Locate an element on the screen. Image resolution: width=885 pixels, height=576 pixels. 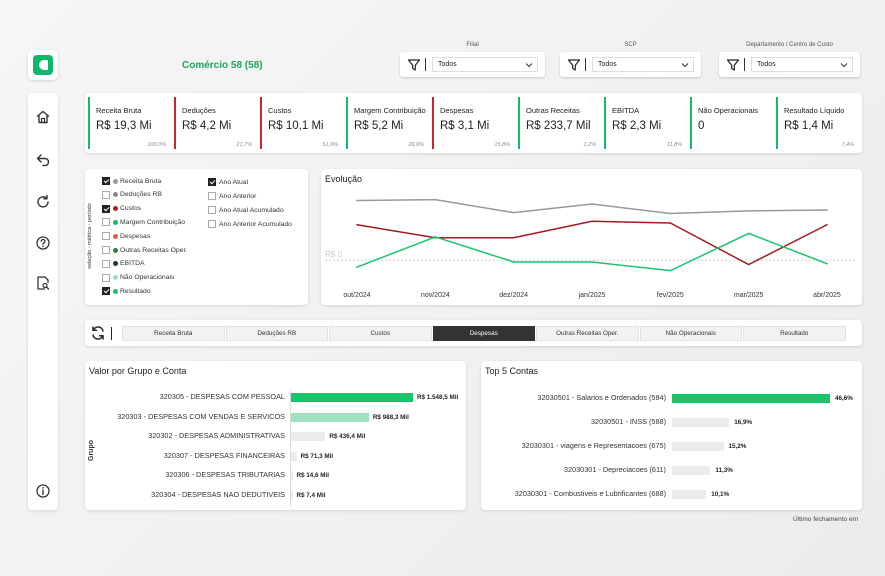
kpi-card: Despesas R$ 3,1 Mi 15,8% is located at coordinates (475, 123).